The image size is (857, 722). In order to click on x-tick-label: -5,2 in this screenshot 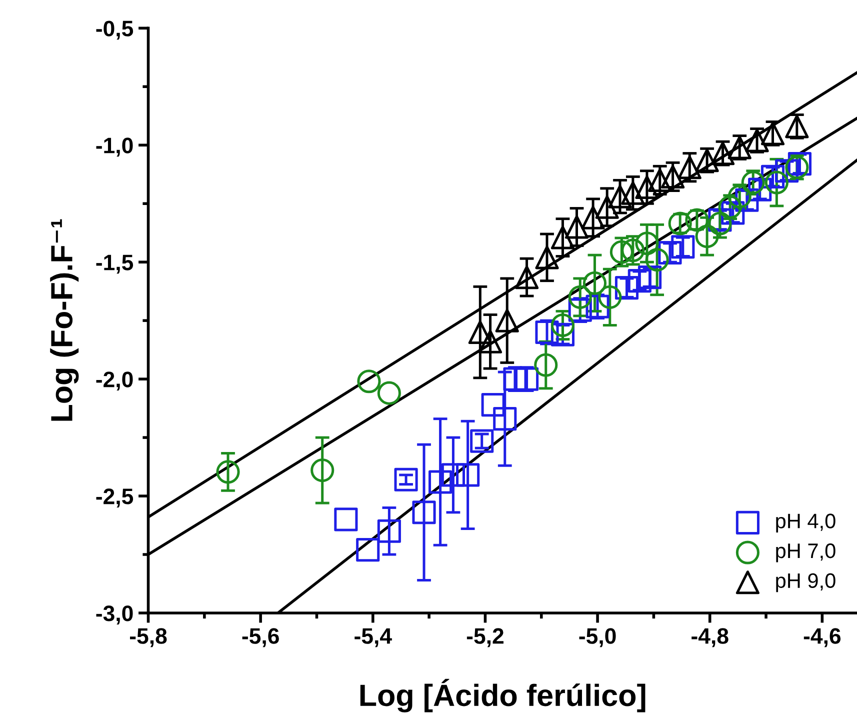, I will do `click(485, 638)`.